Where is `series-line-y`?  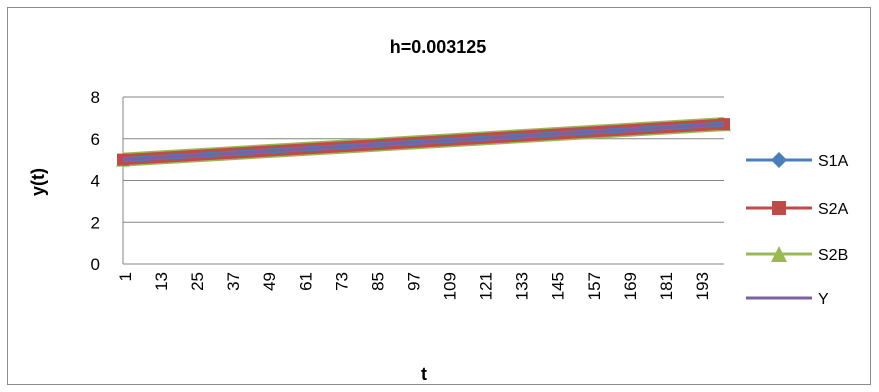 series-line-y is located at coordinates (423, 142).